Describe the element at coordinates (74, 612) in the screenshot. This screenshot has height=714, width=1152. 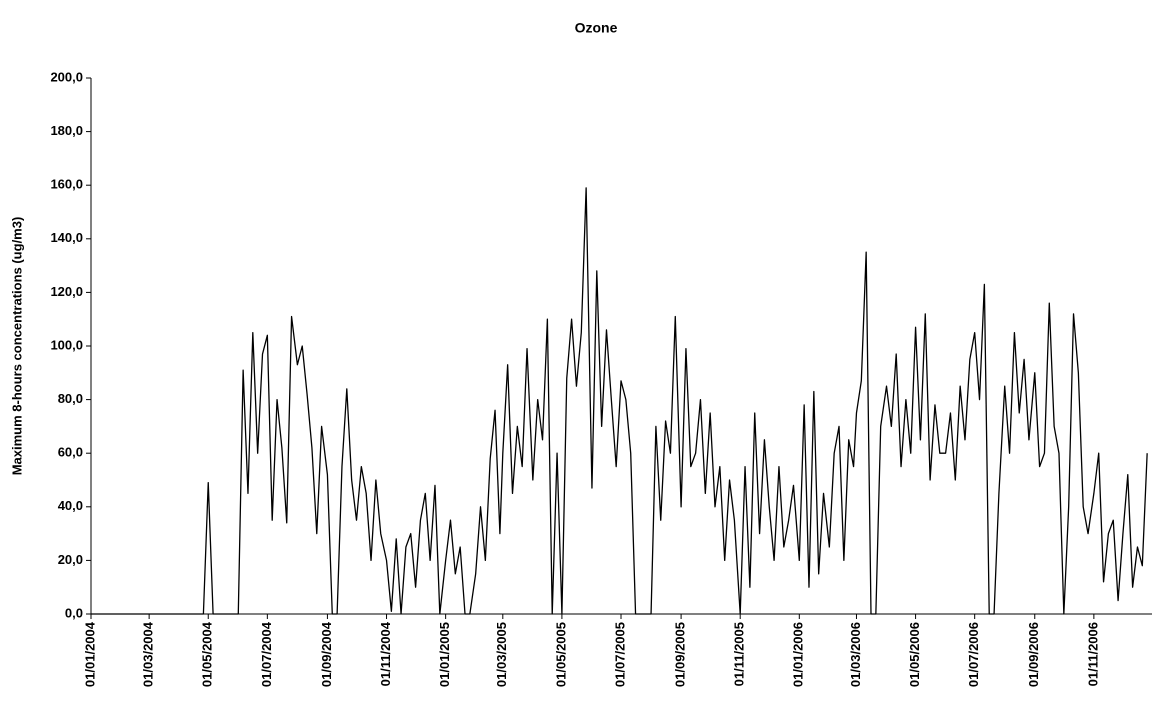
I see `y-tick-label: 0,0` at that location.